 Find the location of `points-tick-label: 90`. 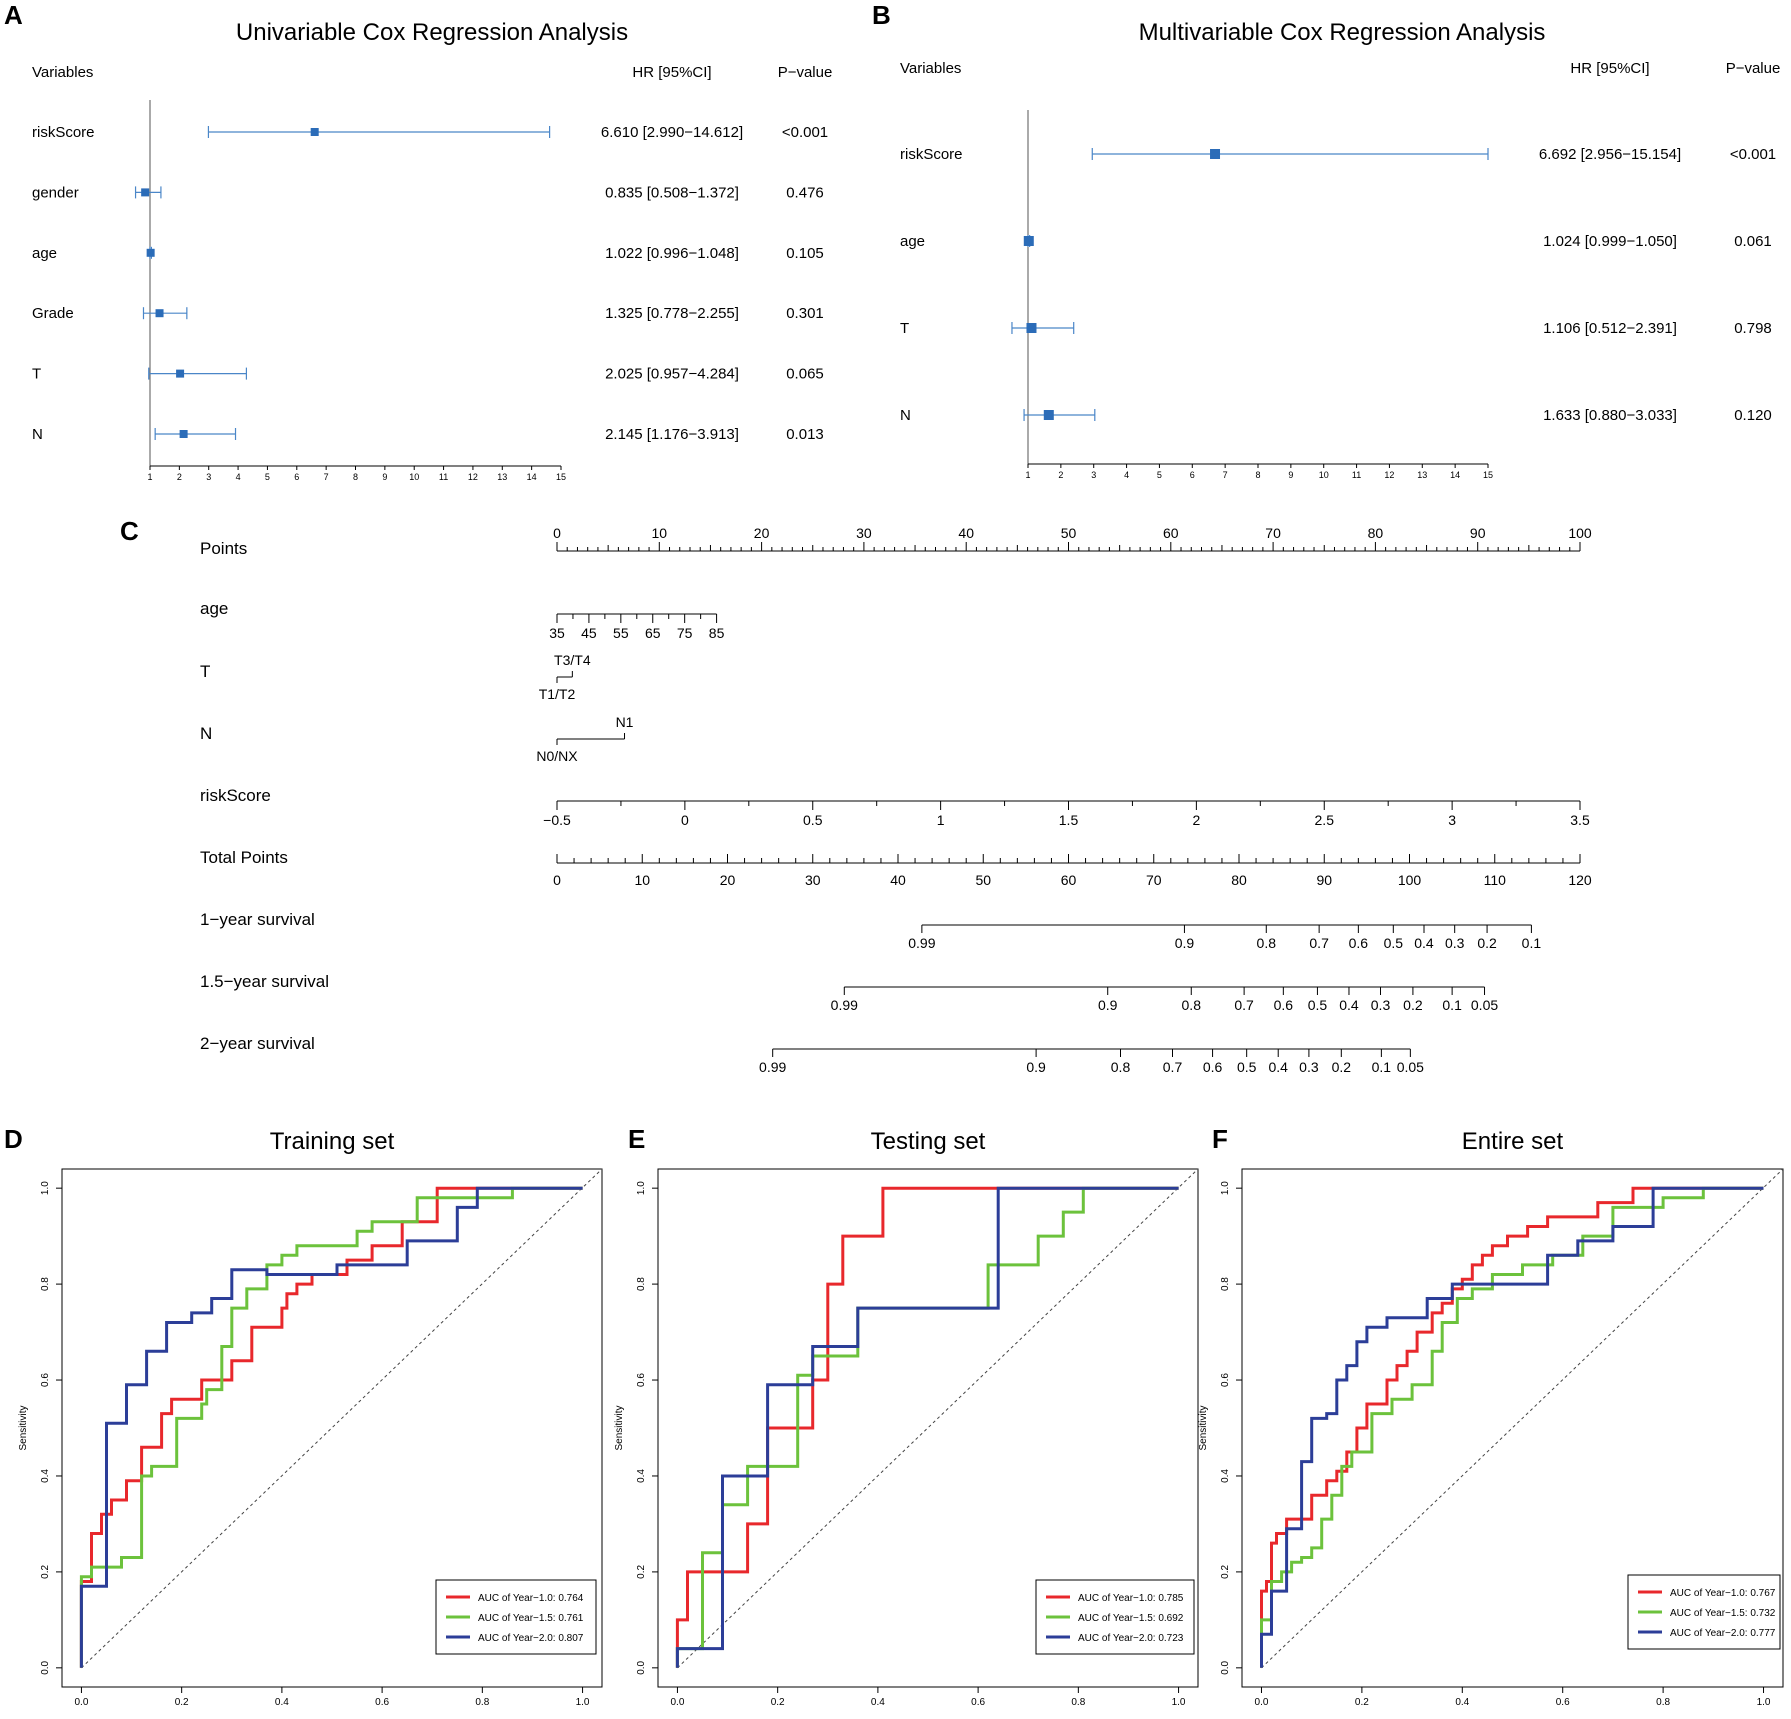

points-tick-label: 90 is located at coordinates (1478, 533).